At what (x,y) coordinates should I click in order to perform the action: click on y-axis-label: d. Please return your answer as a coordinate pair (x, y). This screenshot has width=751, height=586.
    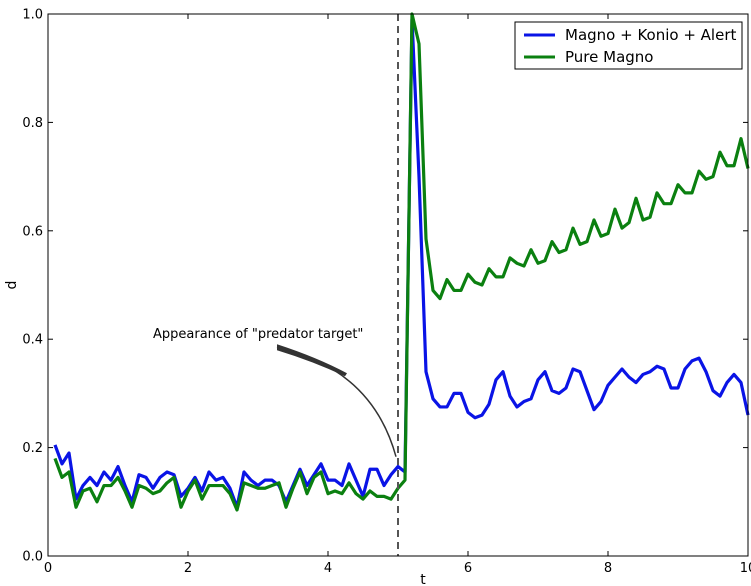
    Looking at the image, I should click on (12, 285).